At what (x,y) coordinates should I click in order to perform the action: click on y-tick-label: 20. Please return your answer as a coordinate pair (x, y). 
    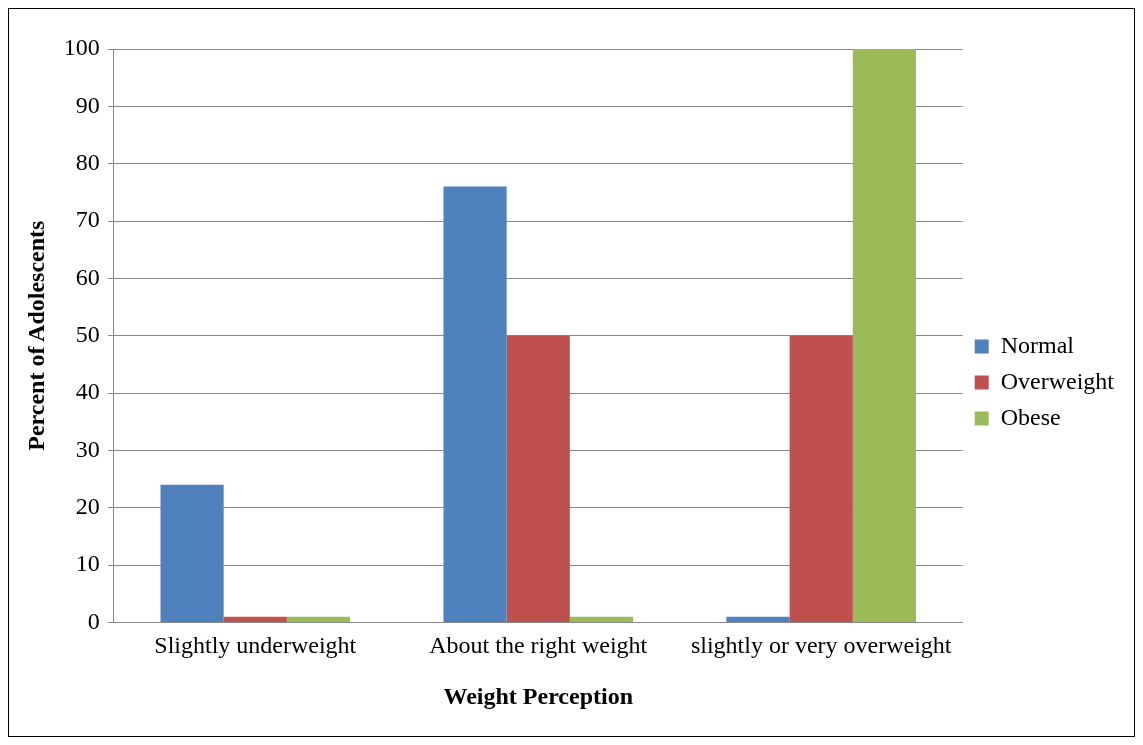
    Looking at the image, I should click on (87, 506).